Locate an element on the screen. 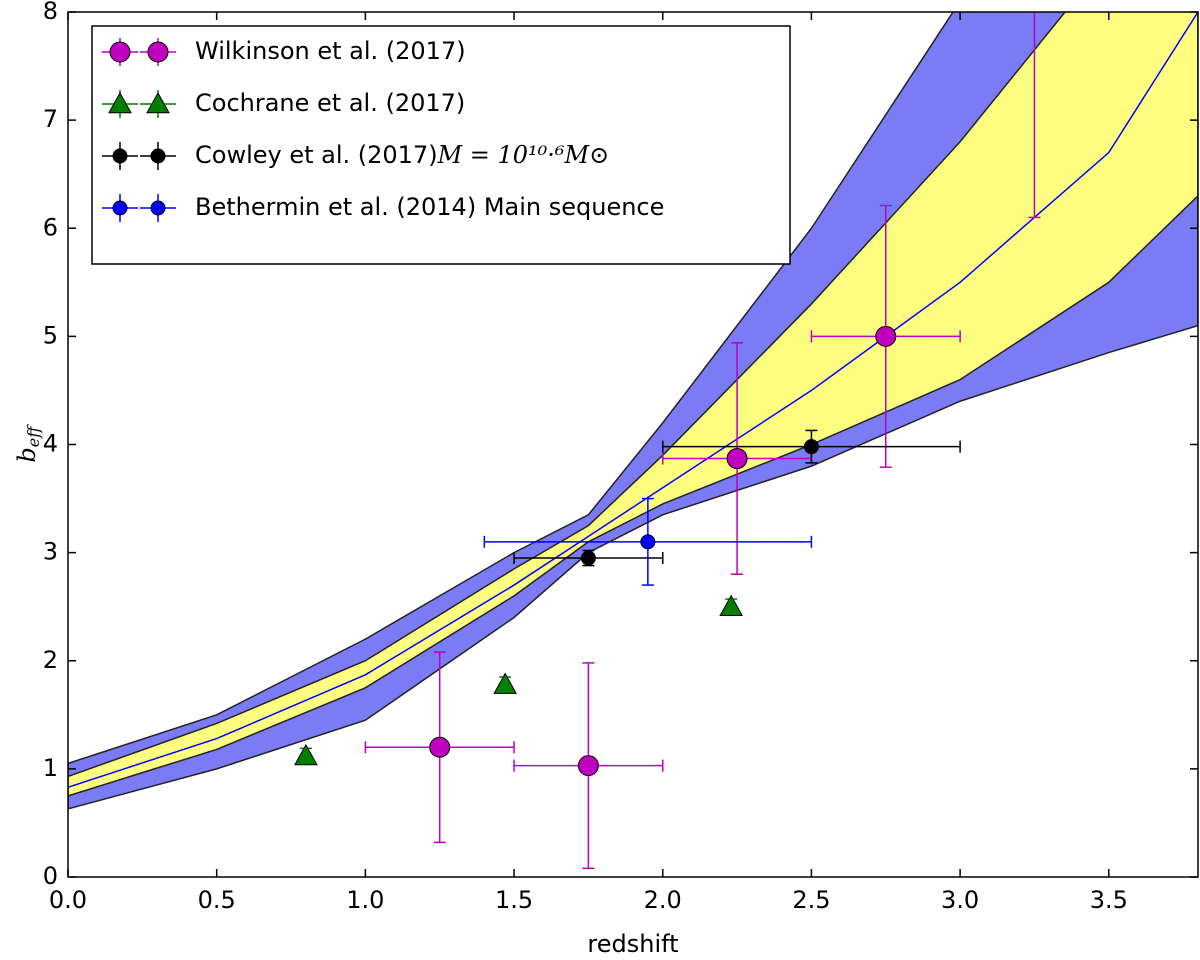  y-tick-label: 4 is located at coordinates (50, 444).